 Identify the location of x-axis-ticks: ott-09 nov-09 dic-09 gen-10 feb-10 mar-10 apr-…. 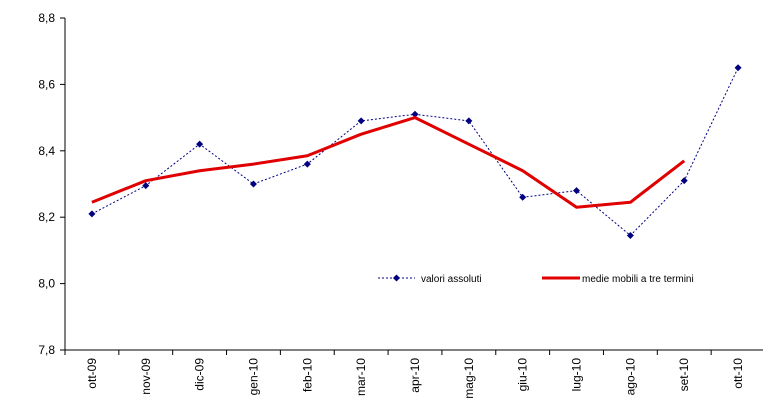
(404, 374).